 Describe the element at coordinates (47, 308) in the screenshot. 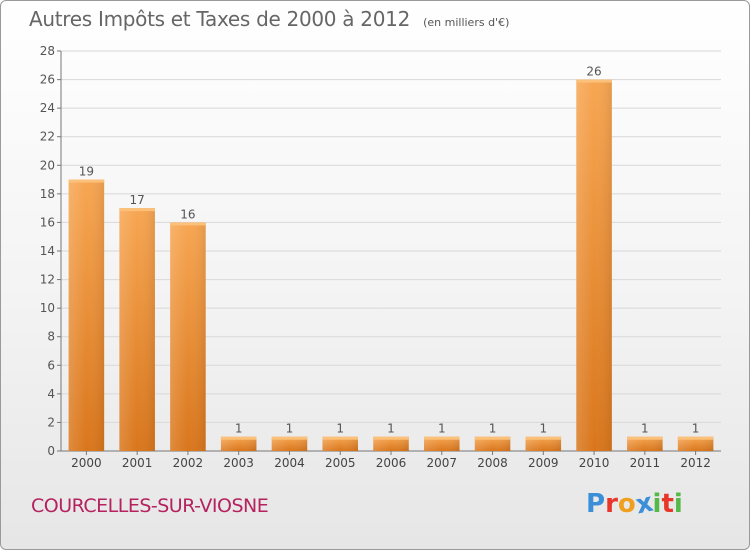

I see `y-tick-label: 10` at that location.